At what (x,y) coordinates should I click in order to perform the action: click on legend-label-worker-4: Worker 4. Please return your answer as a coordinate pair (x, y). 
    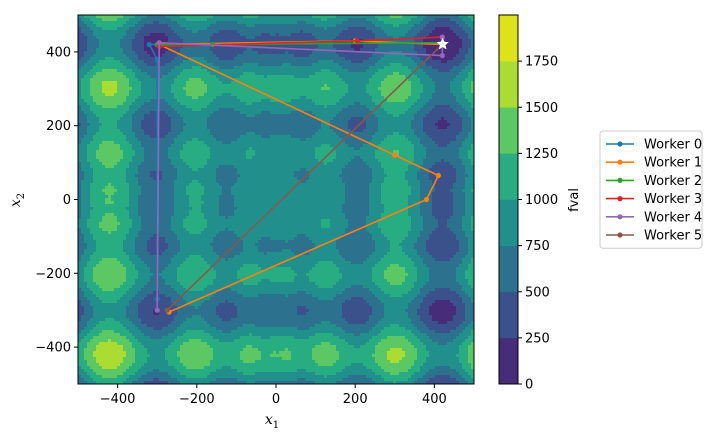
    Looking at the image, I should click on (673, 217).